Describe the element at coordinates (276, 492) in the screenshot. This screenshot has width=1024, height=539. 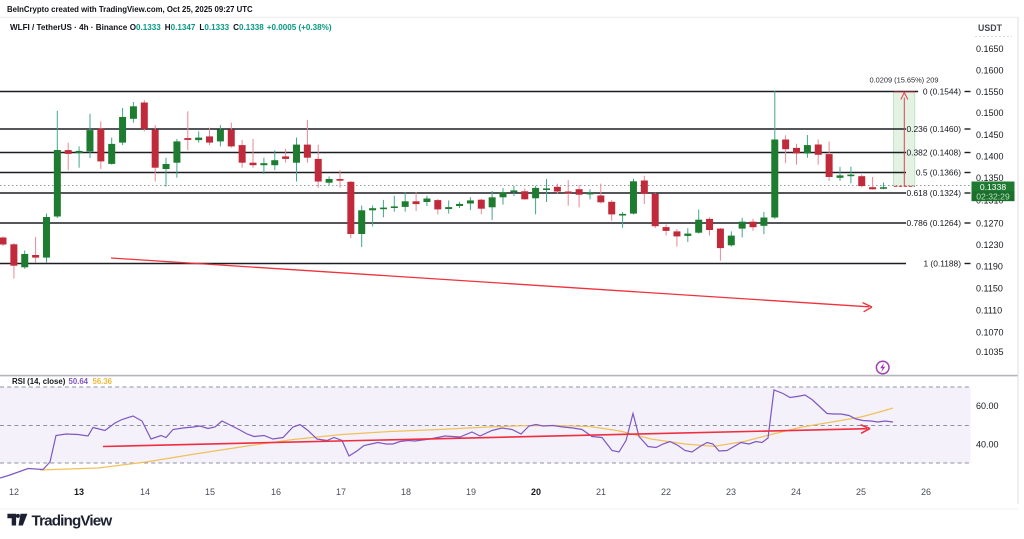
I see `svg-text: 16` at that location.